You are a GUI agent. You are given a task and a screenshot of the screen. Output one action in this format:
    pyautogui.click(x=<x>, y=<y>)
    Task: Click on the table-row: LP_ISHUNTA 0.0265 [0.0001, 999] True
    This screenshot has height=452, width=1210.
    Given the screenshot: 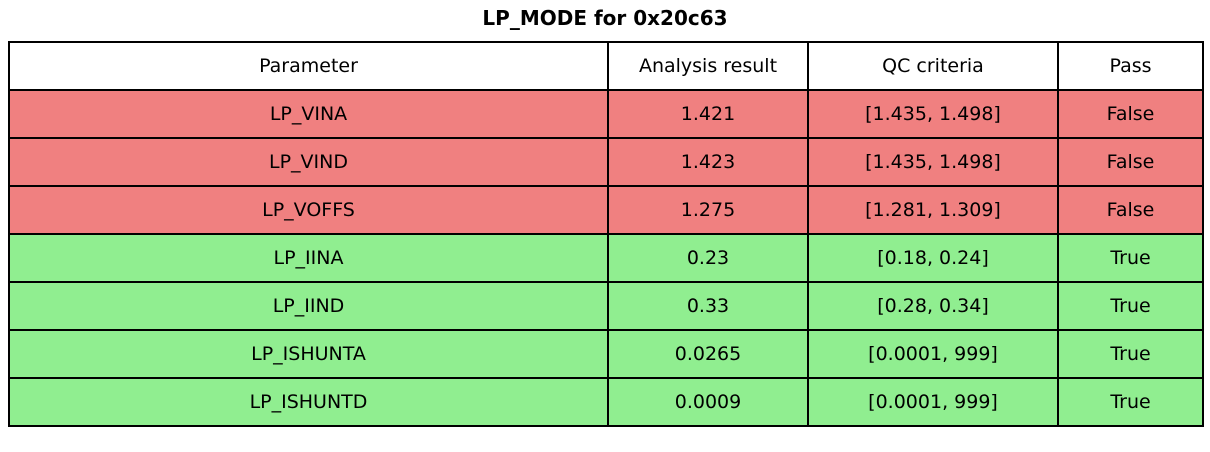 What is the action you would take?
    pyautogui.click(x=606, y=354)
    